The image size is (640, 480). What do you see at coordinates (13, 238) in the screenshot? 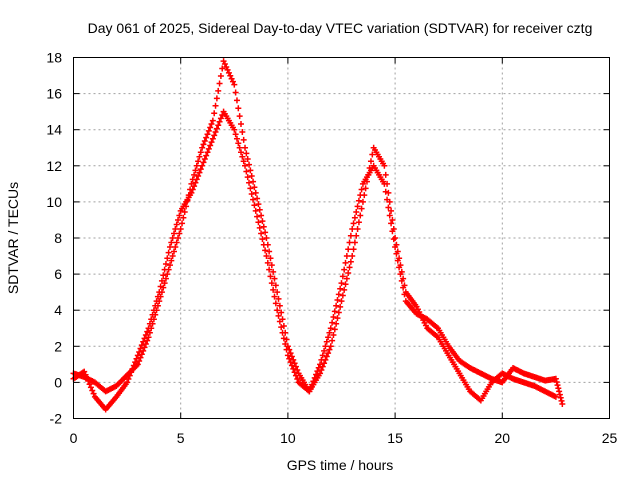
I see `y-axis-title: SDTVAR / TECUs` at bounding box center [13, 238].